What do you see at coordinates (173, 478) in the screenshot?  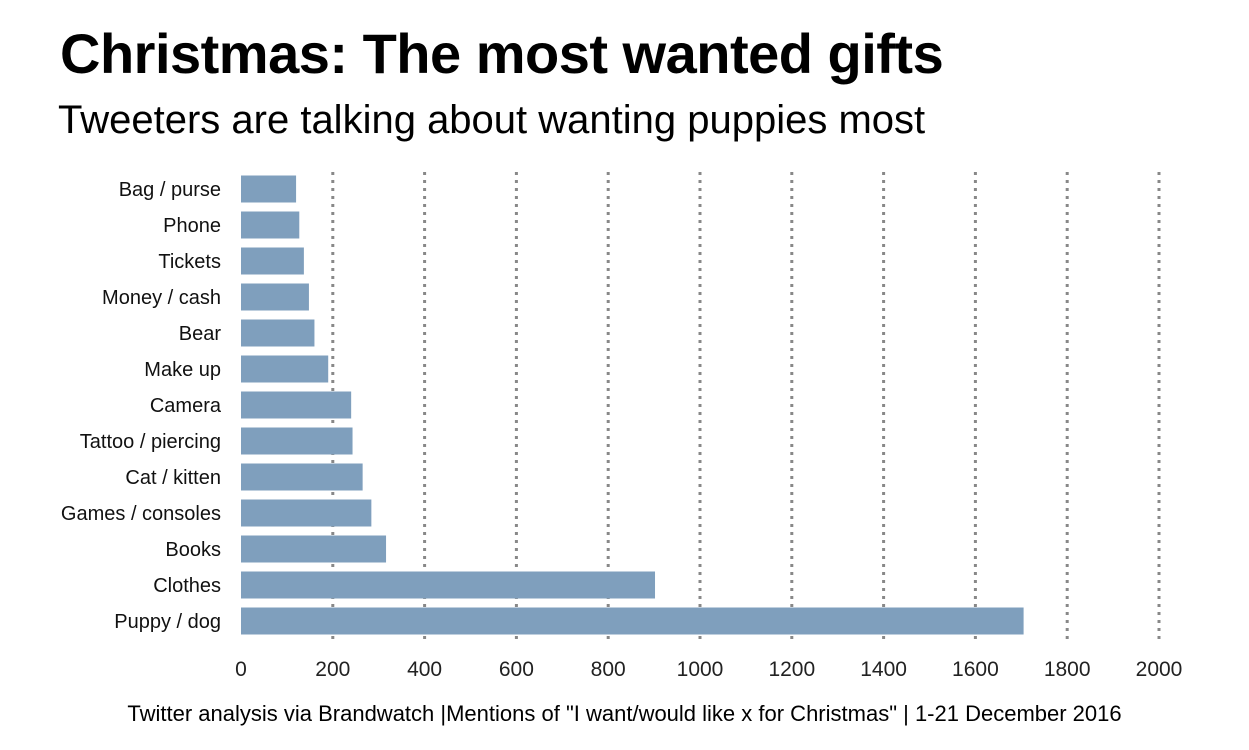 I see `category-label: Cat / kitten` at bounding box center [173, 478].